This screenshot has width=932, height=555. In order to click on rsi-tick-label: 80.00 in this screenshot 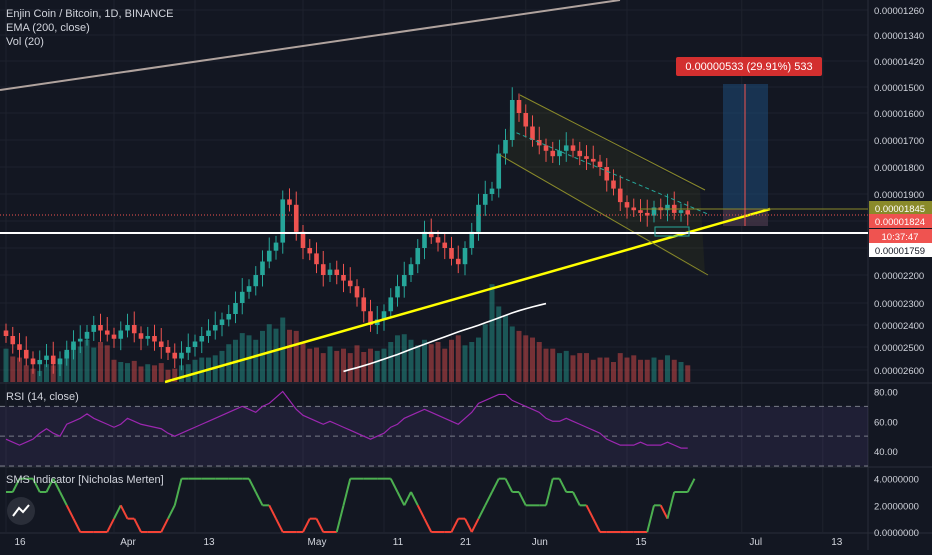, I will do `click(886, 392)`.